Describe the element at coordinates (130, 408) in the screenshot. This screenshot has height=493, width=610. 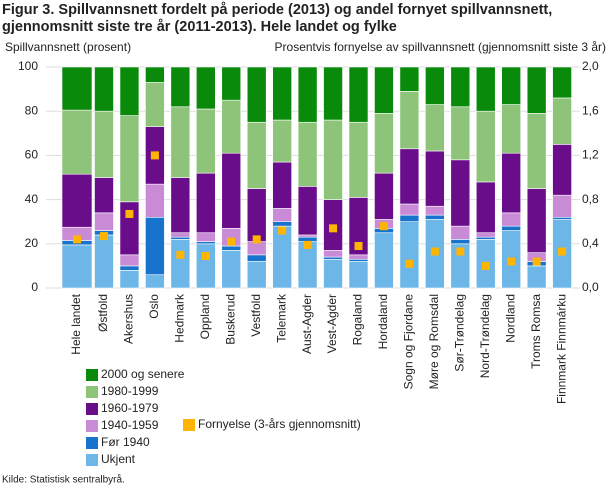
I see `legend-label: 1960-1979` at that location.